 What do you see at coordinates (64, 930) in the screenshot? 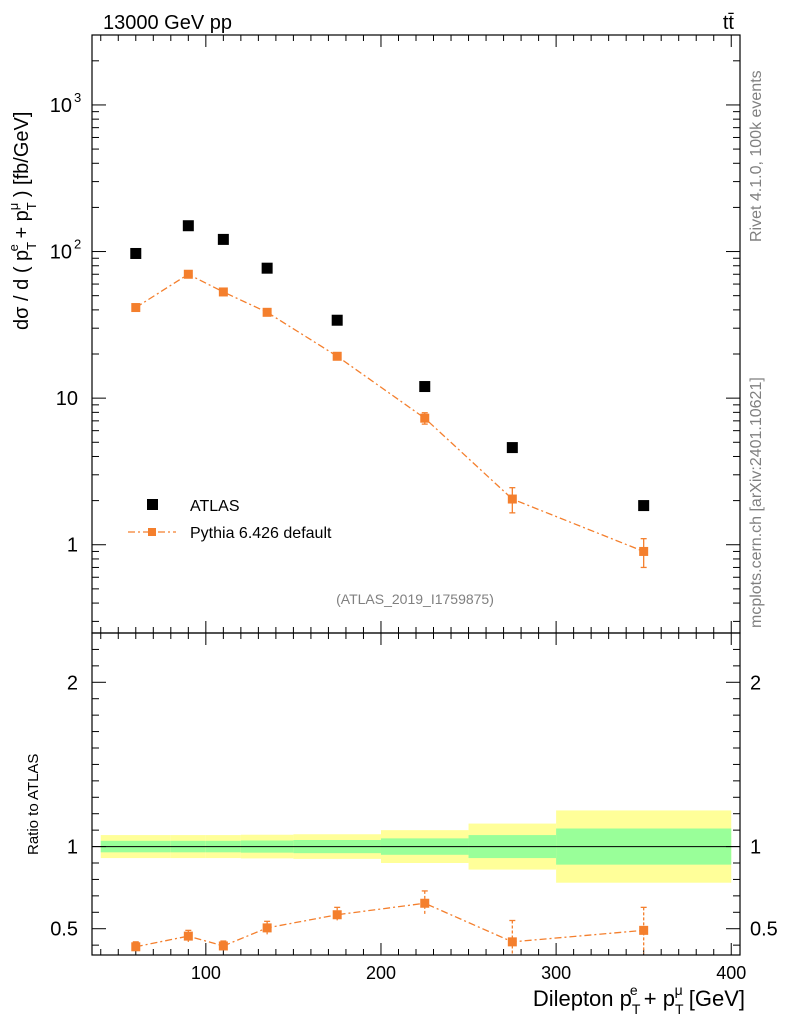
I see `r-tick-label-left-0: 0.5` at bounding box center [64, 930].